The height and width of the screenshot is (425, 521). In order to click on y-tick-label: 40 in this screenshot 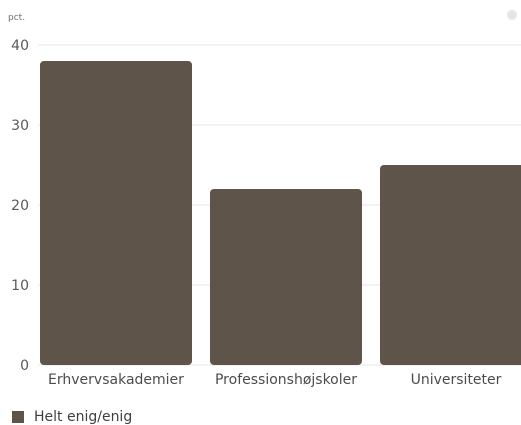, I will do `click(20, 46)`.